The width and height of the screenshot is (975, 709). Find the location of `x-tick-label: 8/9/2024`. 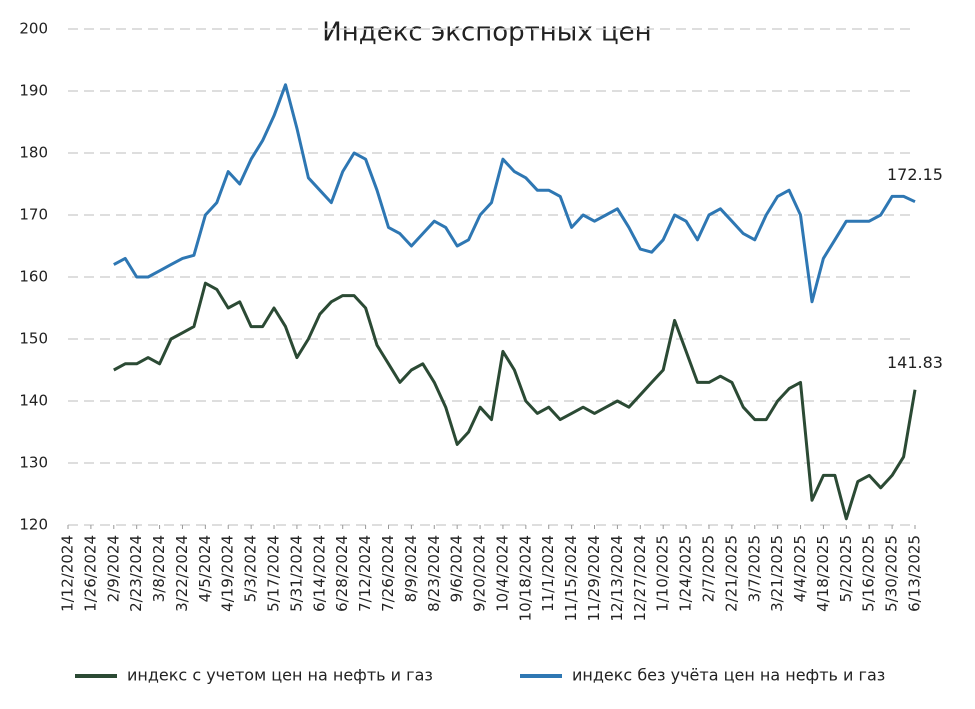

x-tick-label: 8/9/2024 is located at coordinates (411, 568).